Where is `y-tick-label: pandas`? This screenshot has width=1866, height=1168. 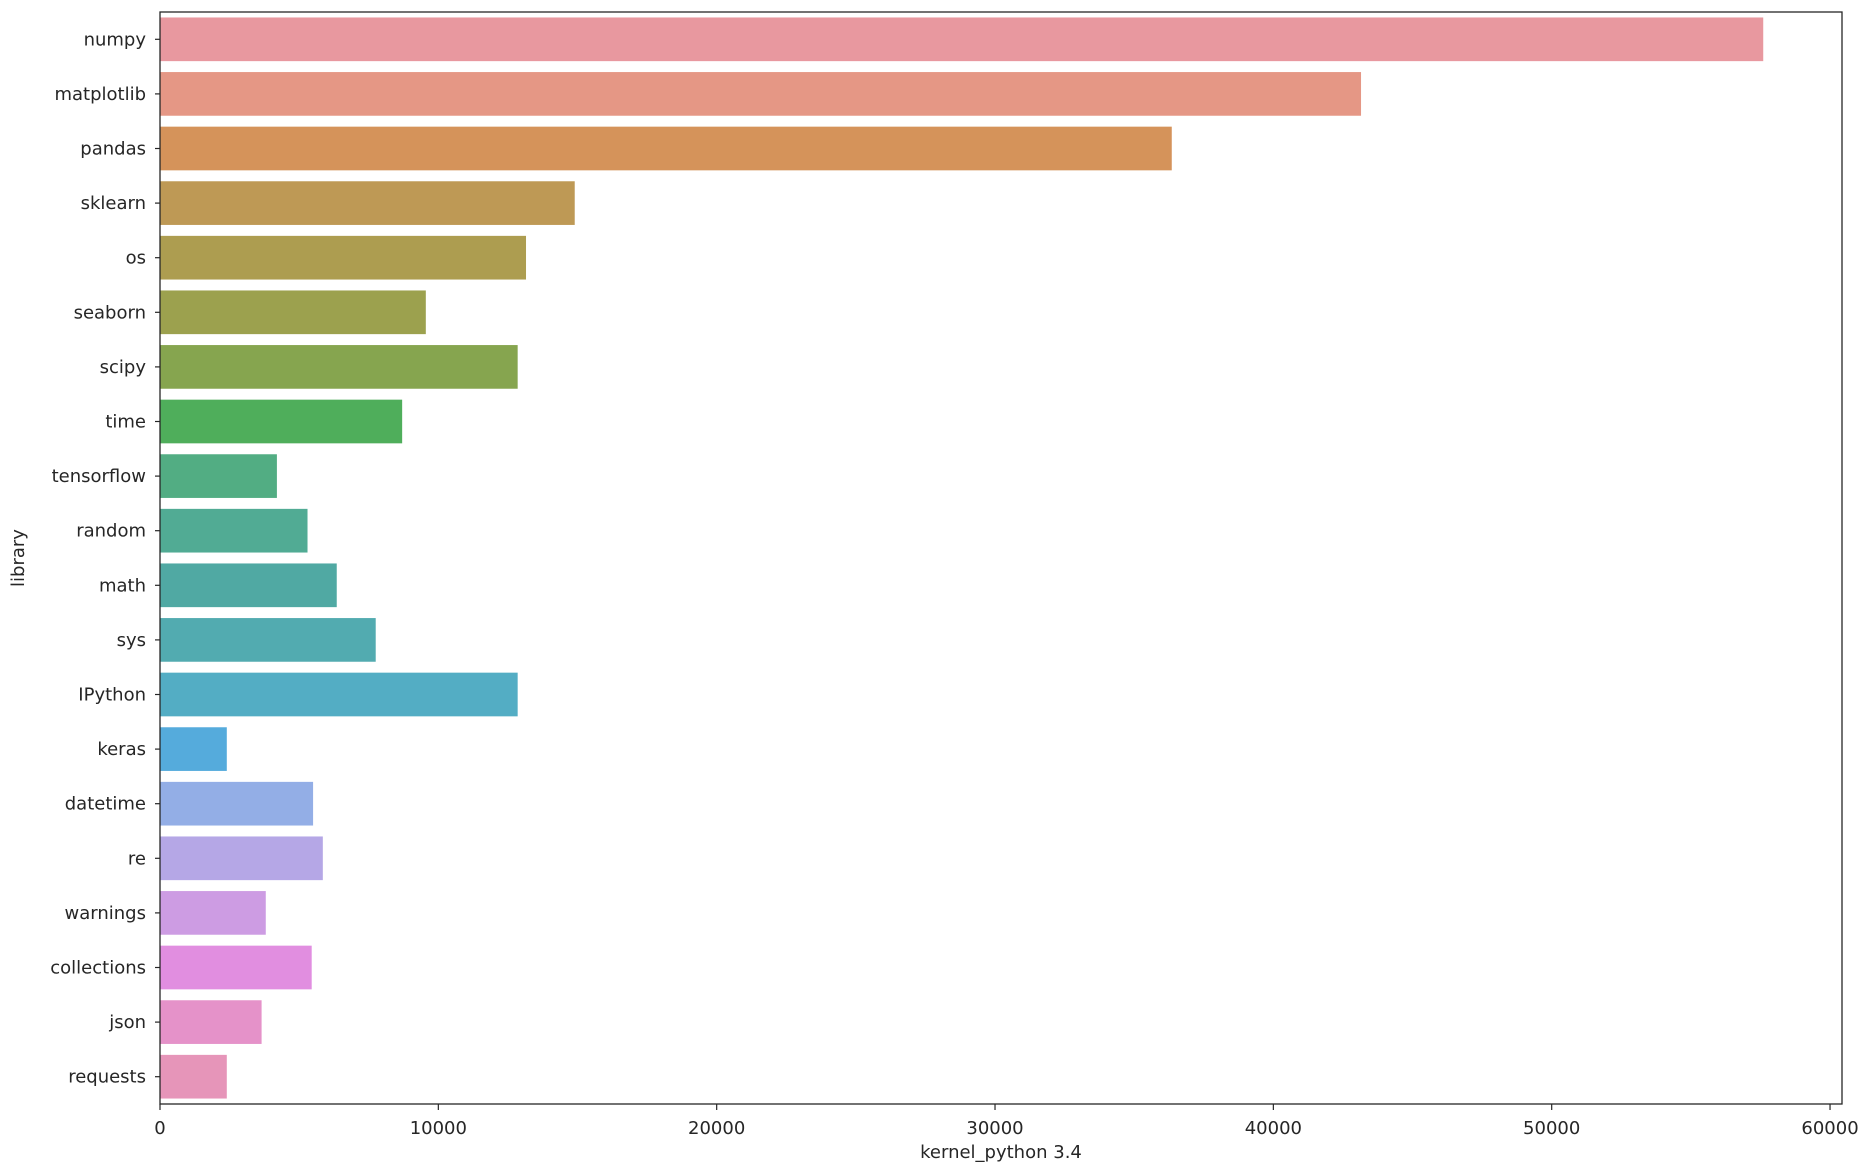 y-tick-label: pandas is located at coordinates (113, 149).